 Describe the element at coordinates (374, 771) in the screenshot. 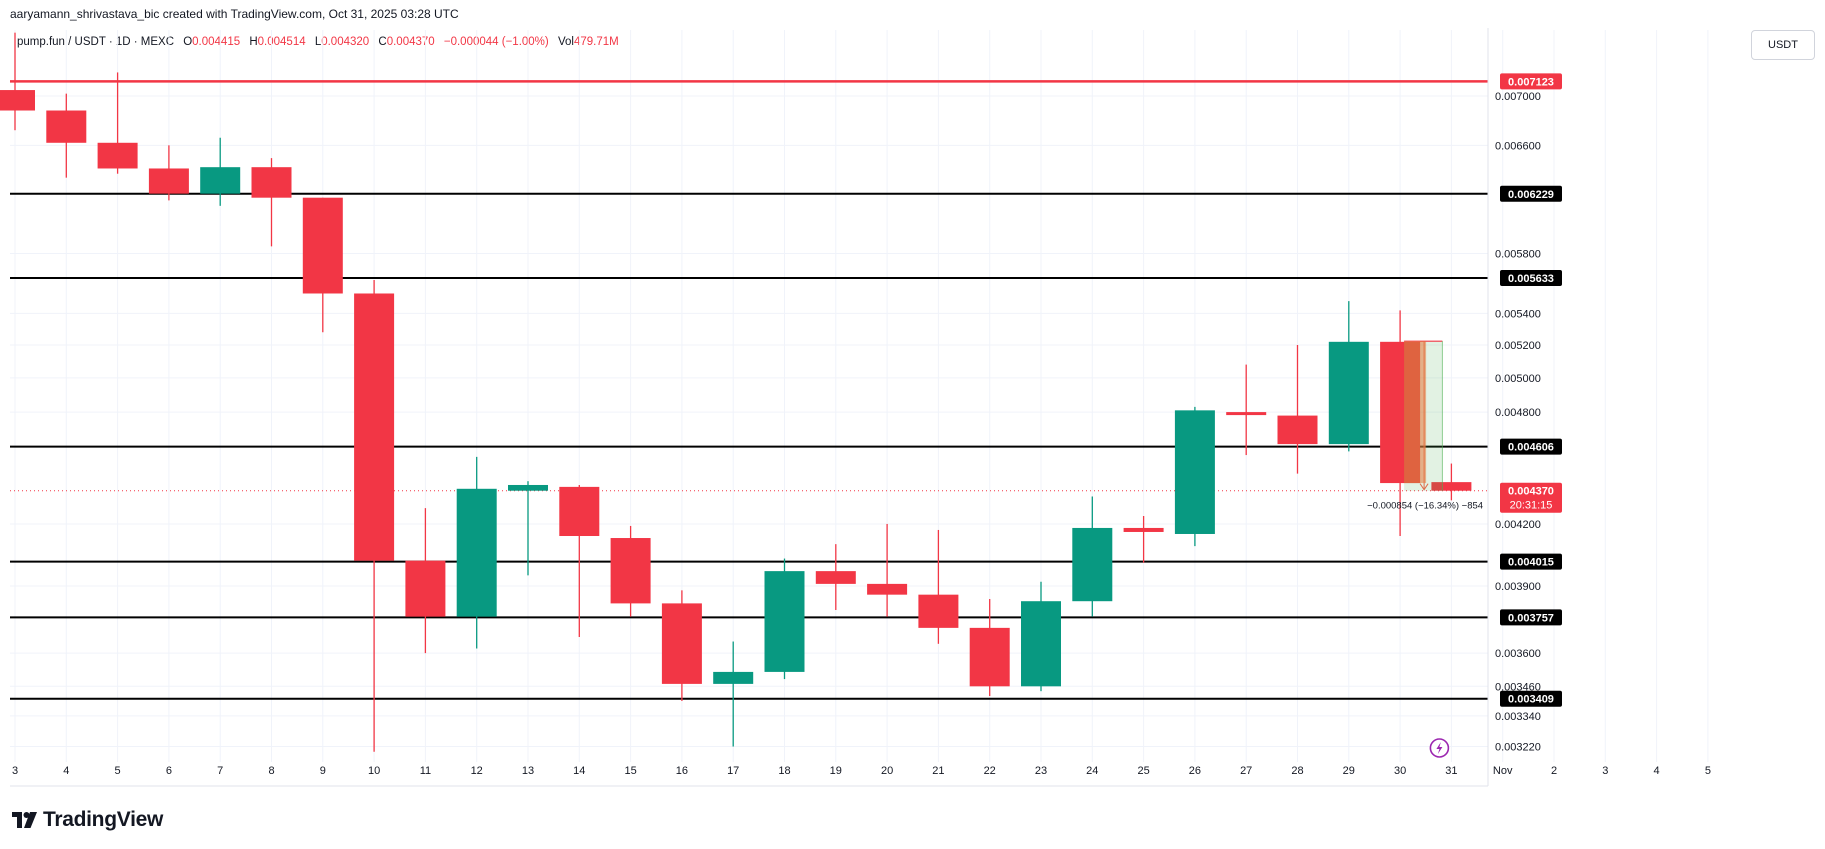

I see `x-tick-label: 10` at that location.